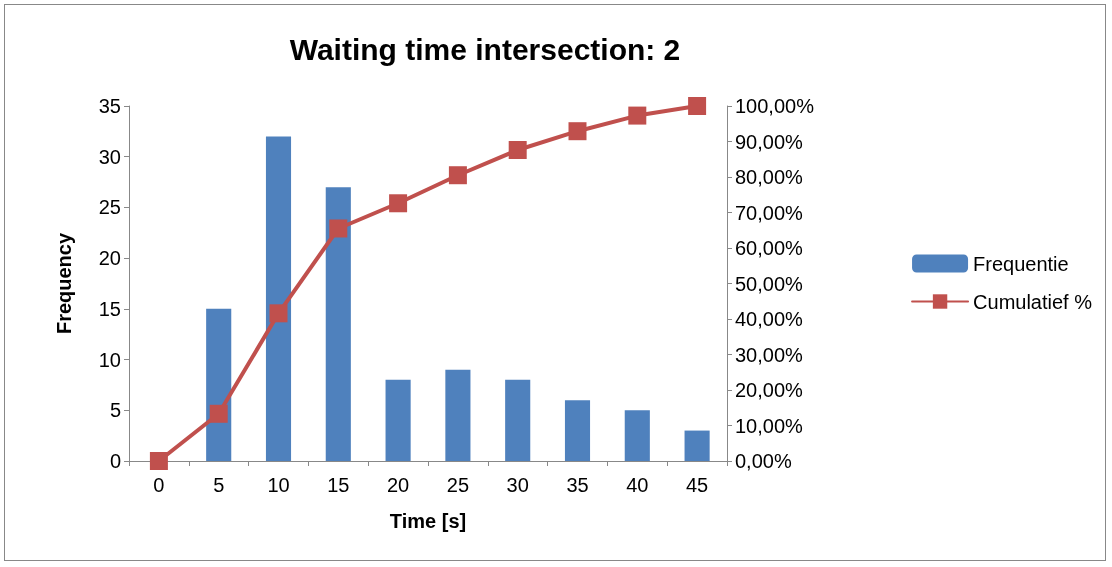  Describe the element at coordinates (769, 141) in the screenshot. I see `y2-tick-label: 90,00%` at that location.